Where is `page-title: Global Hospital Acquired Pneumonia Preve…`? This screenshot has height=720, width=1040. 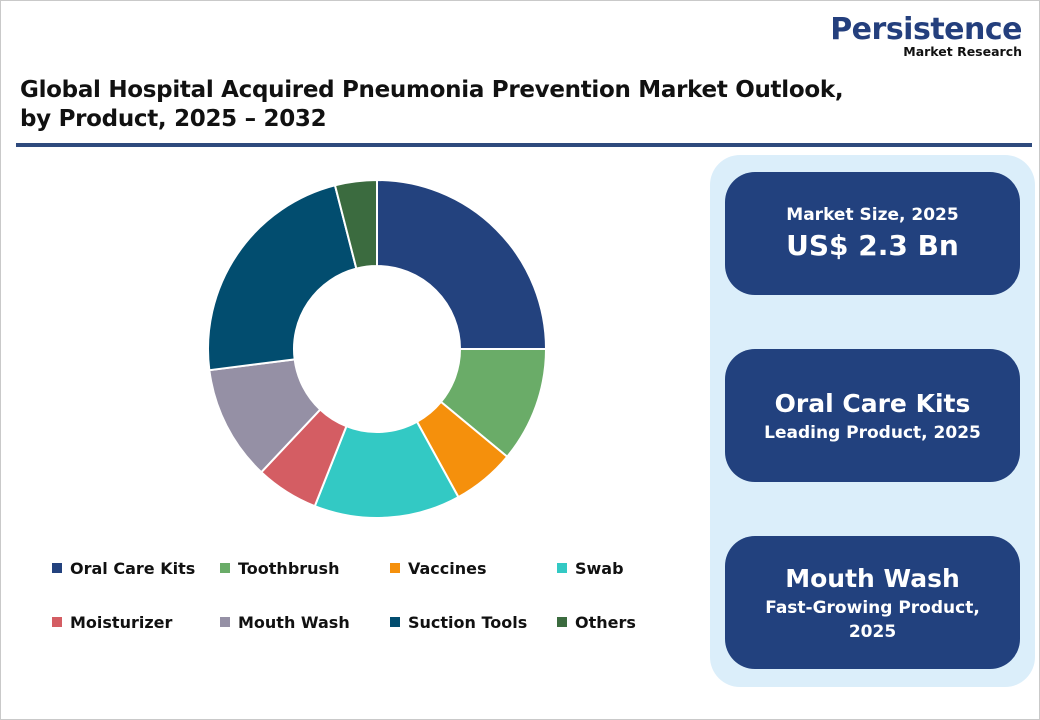
page-title: Global Hospital Acquired Pneumonia Preve… is located at coordinates (470, 105).